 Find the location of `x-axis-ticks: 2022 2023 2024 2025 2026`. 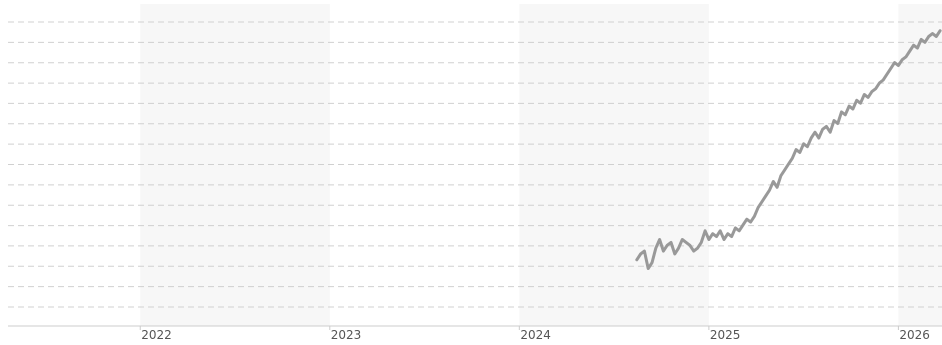

x-axis-ticks: 2022 2023 2024 2025 2026 is located at coordinates (534, 334).